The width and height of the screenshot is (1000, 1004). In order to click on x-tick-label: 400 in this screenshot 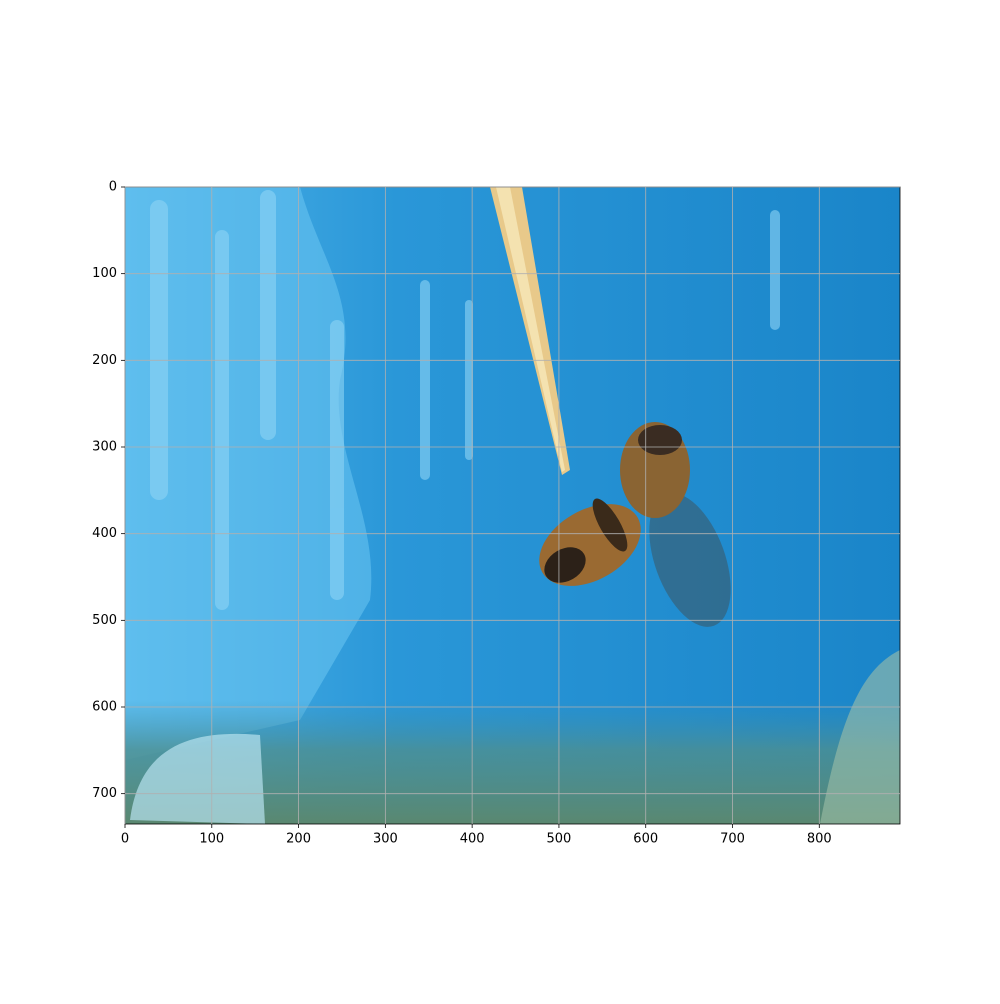, I will do `click(472, 839)`.